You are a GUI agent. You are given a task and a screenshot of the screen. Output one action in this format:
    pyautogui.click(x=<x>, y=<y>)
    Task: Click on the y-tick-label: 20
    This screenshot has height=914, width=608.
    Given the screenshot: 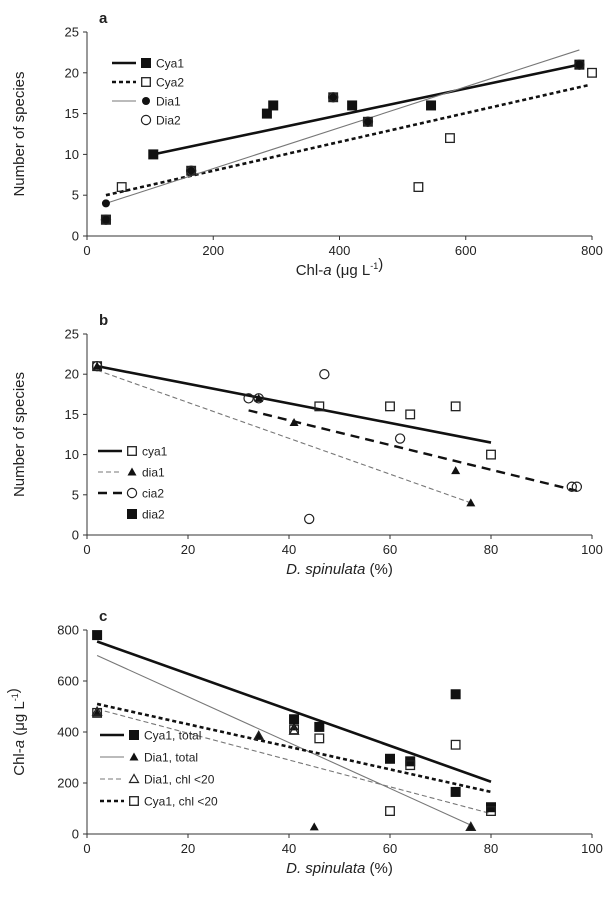 What is the action you would take?
    pyautogui.click(x=72, y=374)
    